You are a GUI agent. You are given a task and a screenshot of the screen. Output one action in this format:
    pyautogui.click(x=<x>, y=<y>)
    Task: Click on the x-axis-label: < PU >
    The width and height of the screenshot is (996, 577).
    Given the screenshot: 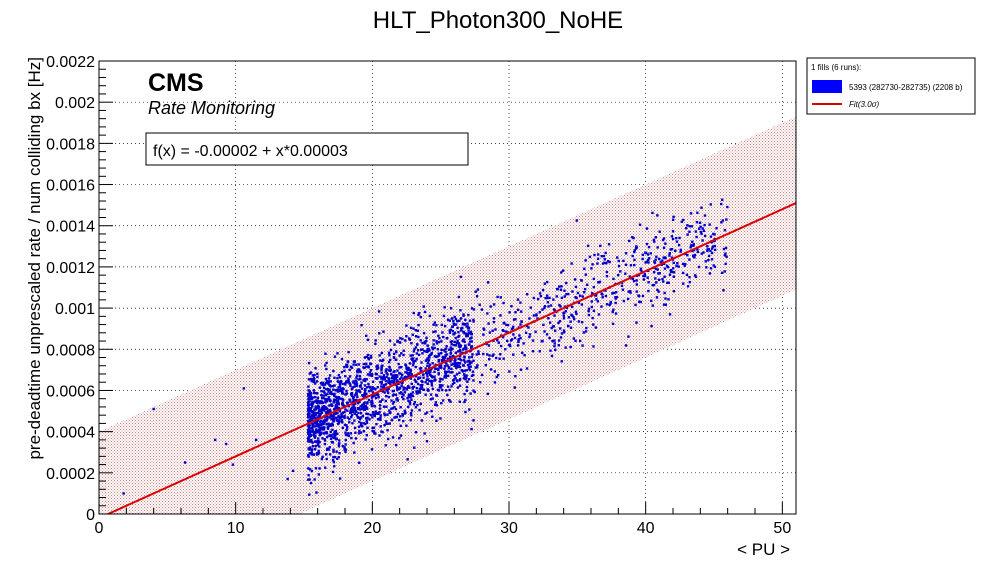 What is the action you would take?
    pyautogui.click(x=763, y=549)
    